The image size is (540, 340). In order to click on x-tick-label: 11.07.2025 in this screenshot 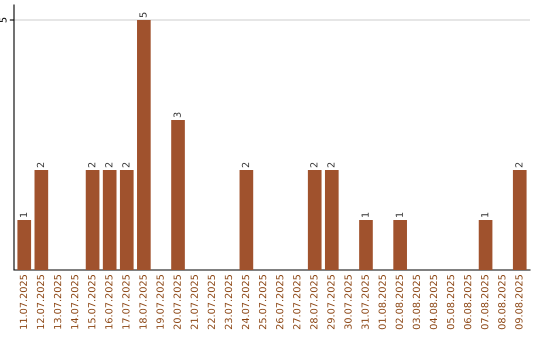, I will do `click(24, 302)`.